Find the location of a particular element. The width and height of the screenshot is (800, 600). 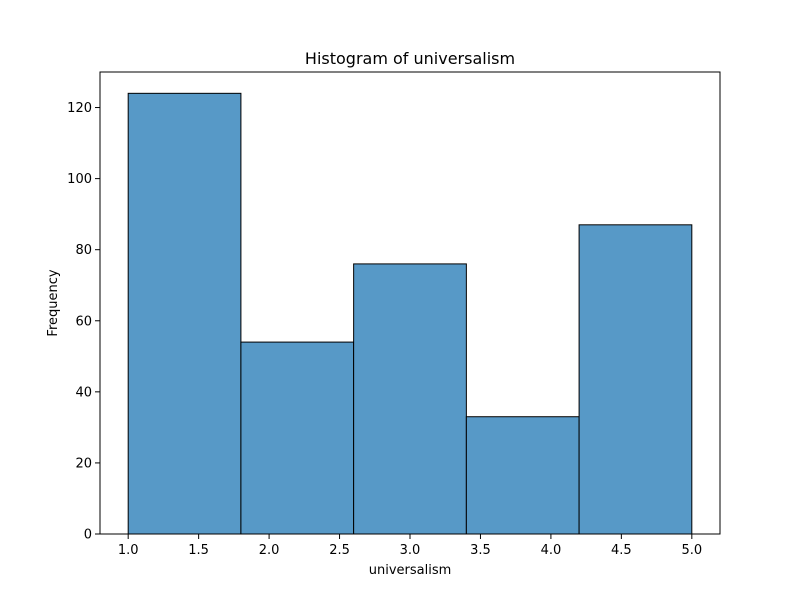

y-tick-label: 100 is located at coordinates (79, 179).